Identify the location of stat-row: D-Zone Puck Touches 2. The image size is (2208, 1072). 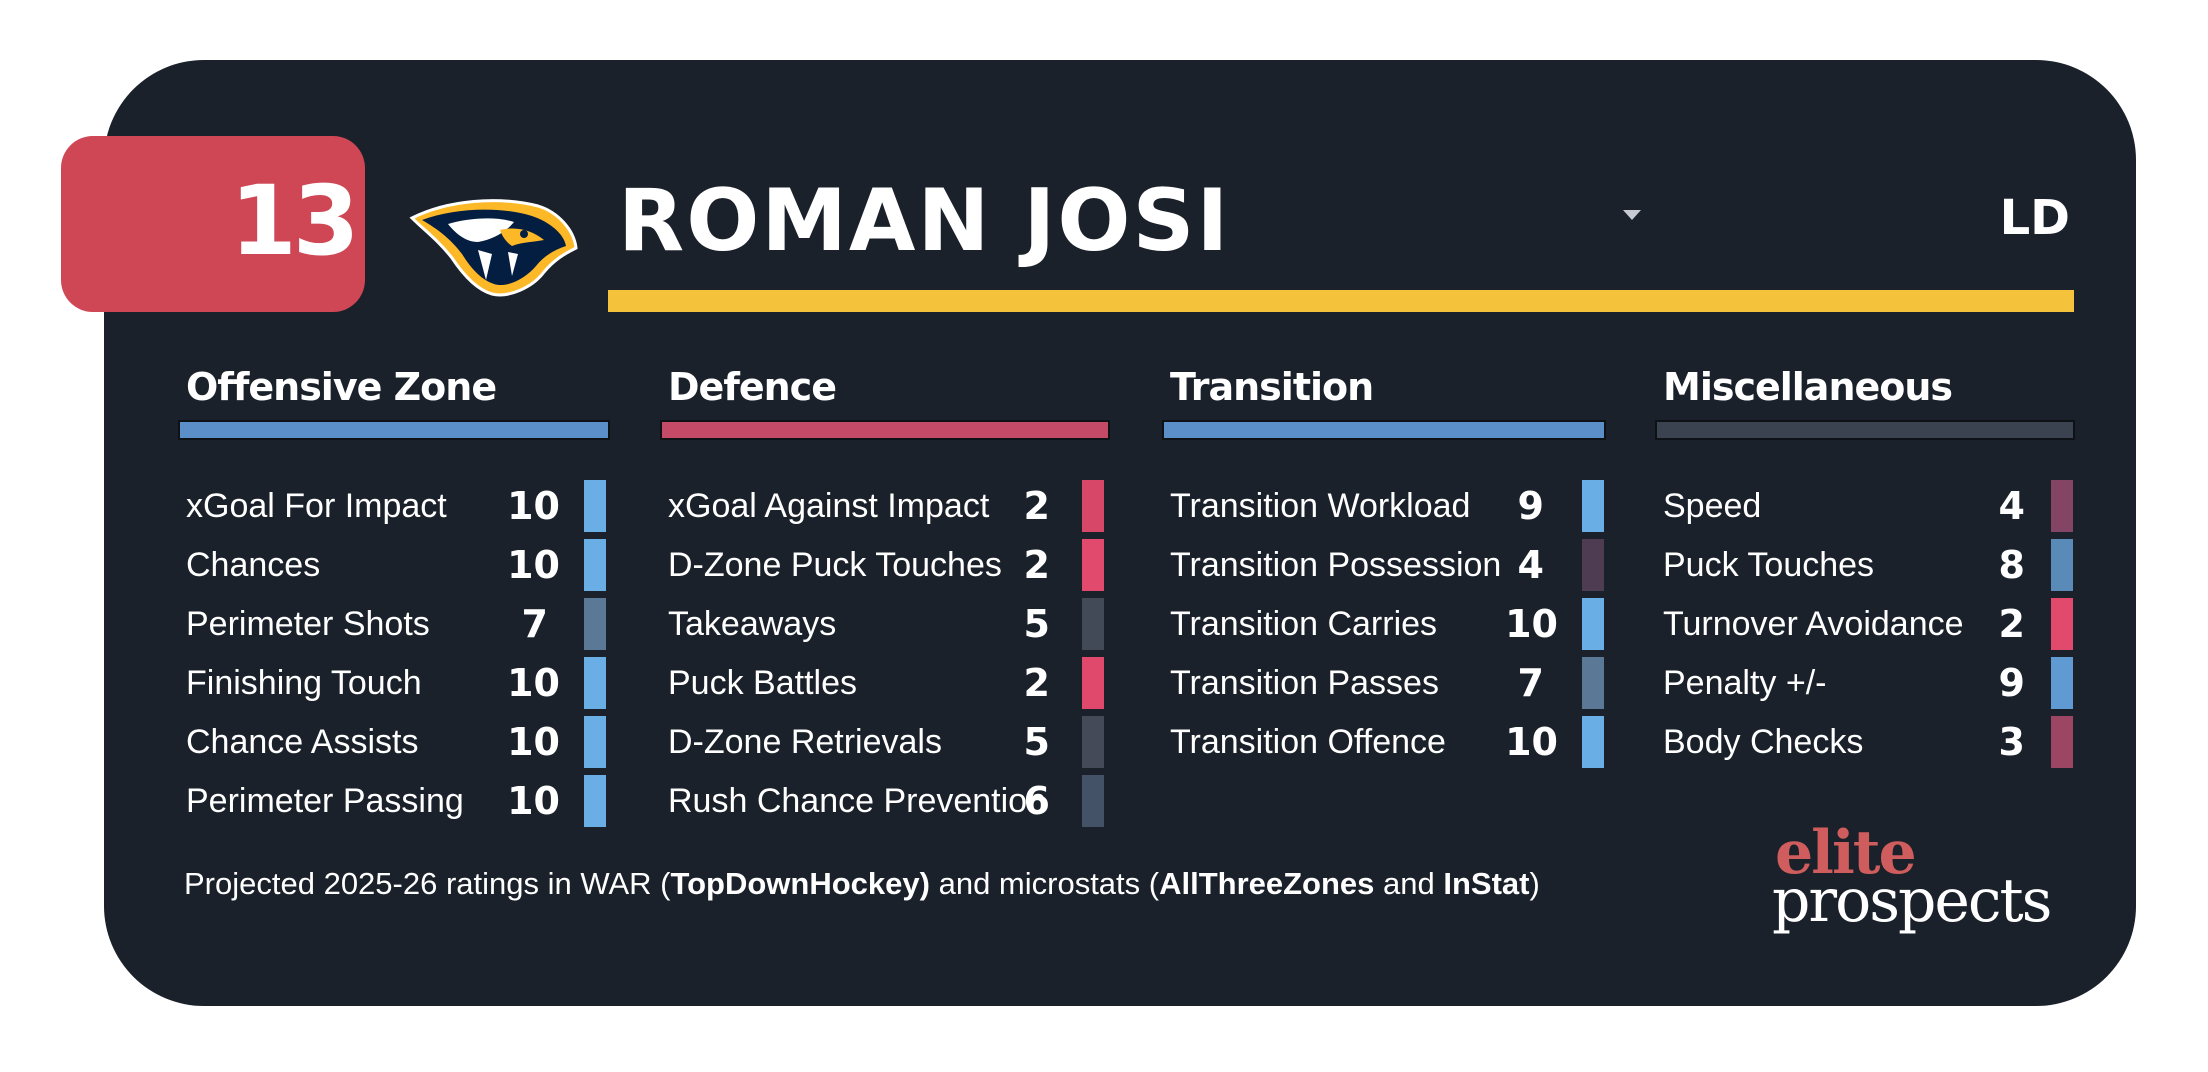
(885, 565).